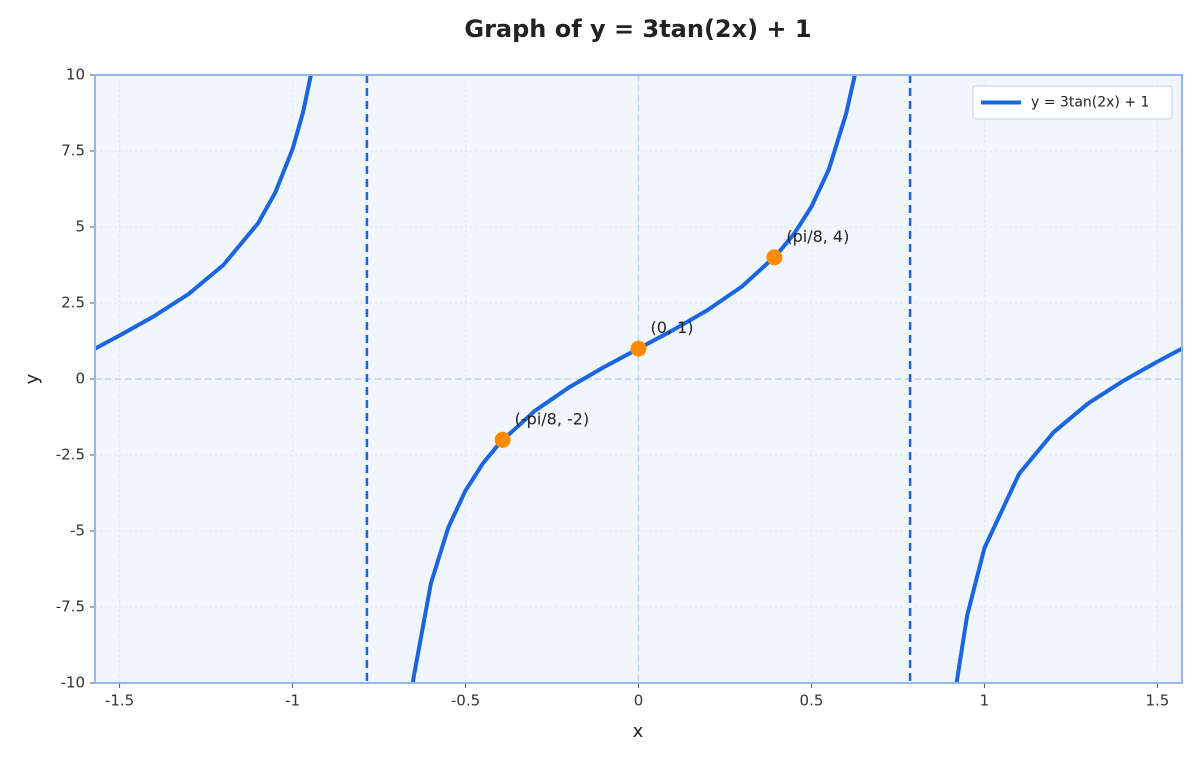 Image resolution: width=1200 pixels, height=764 pixels. Describe the element at coordinates (638, 731) in the screenshot. I see `x-axis-label: x` at that location.